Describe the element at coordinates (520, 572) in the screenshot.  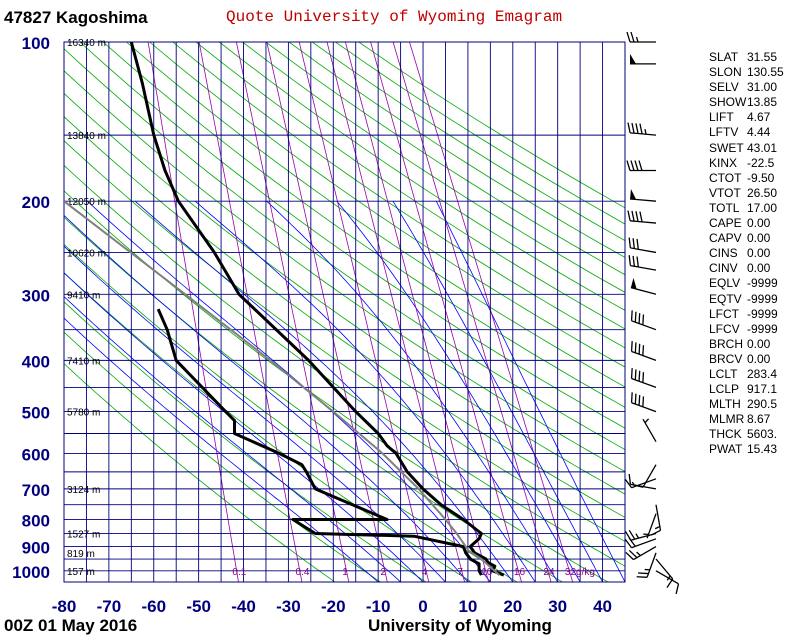
I see `mixing-ratio-label: 16` at that location.